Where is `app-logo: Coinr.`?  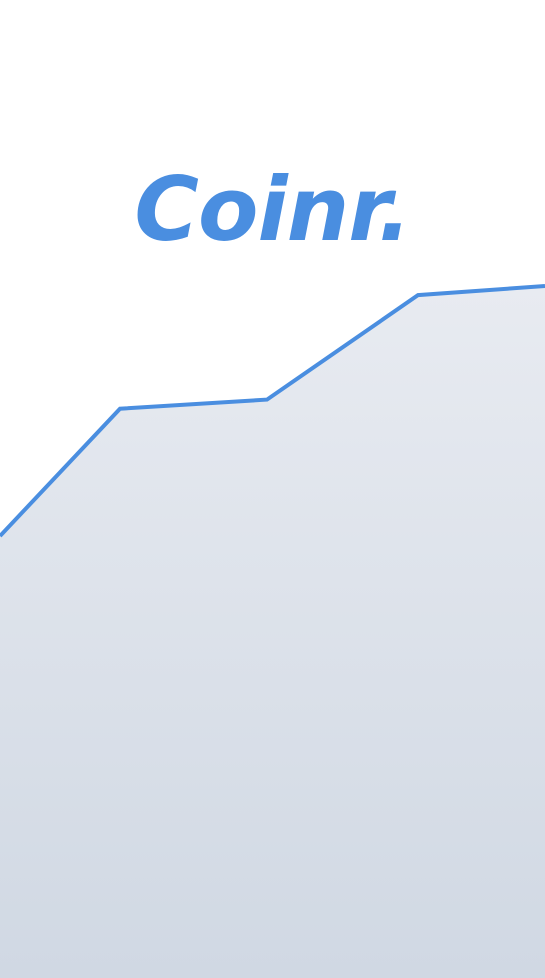
app-logo: Coinr. is located at coordinates (272, 209).